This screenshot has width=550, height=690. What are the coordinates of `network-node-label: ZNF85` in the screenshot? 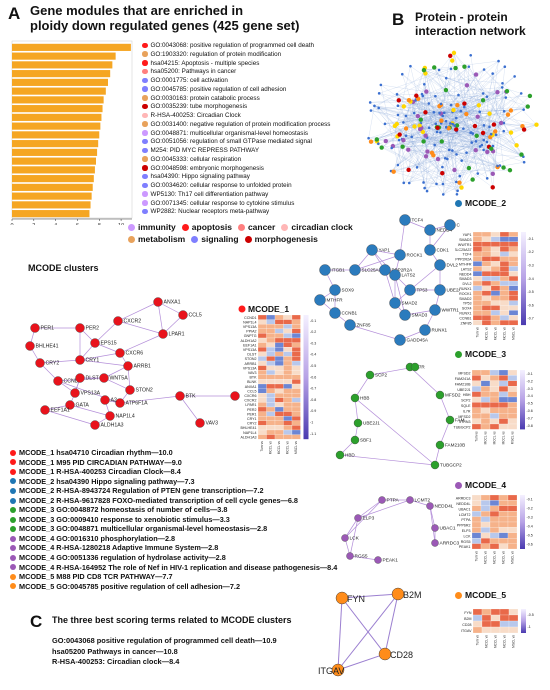 It's located at (364, 325).